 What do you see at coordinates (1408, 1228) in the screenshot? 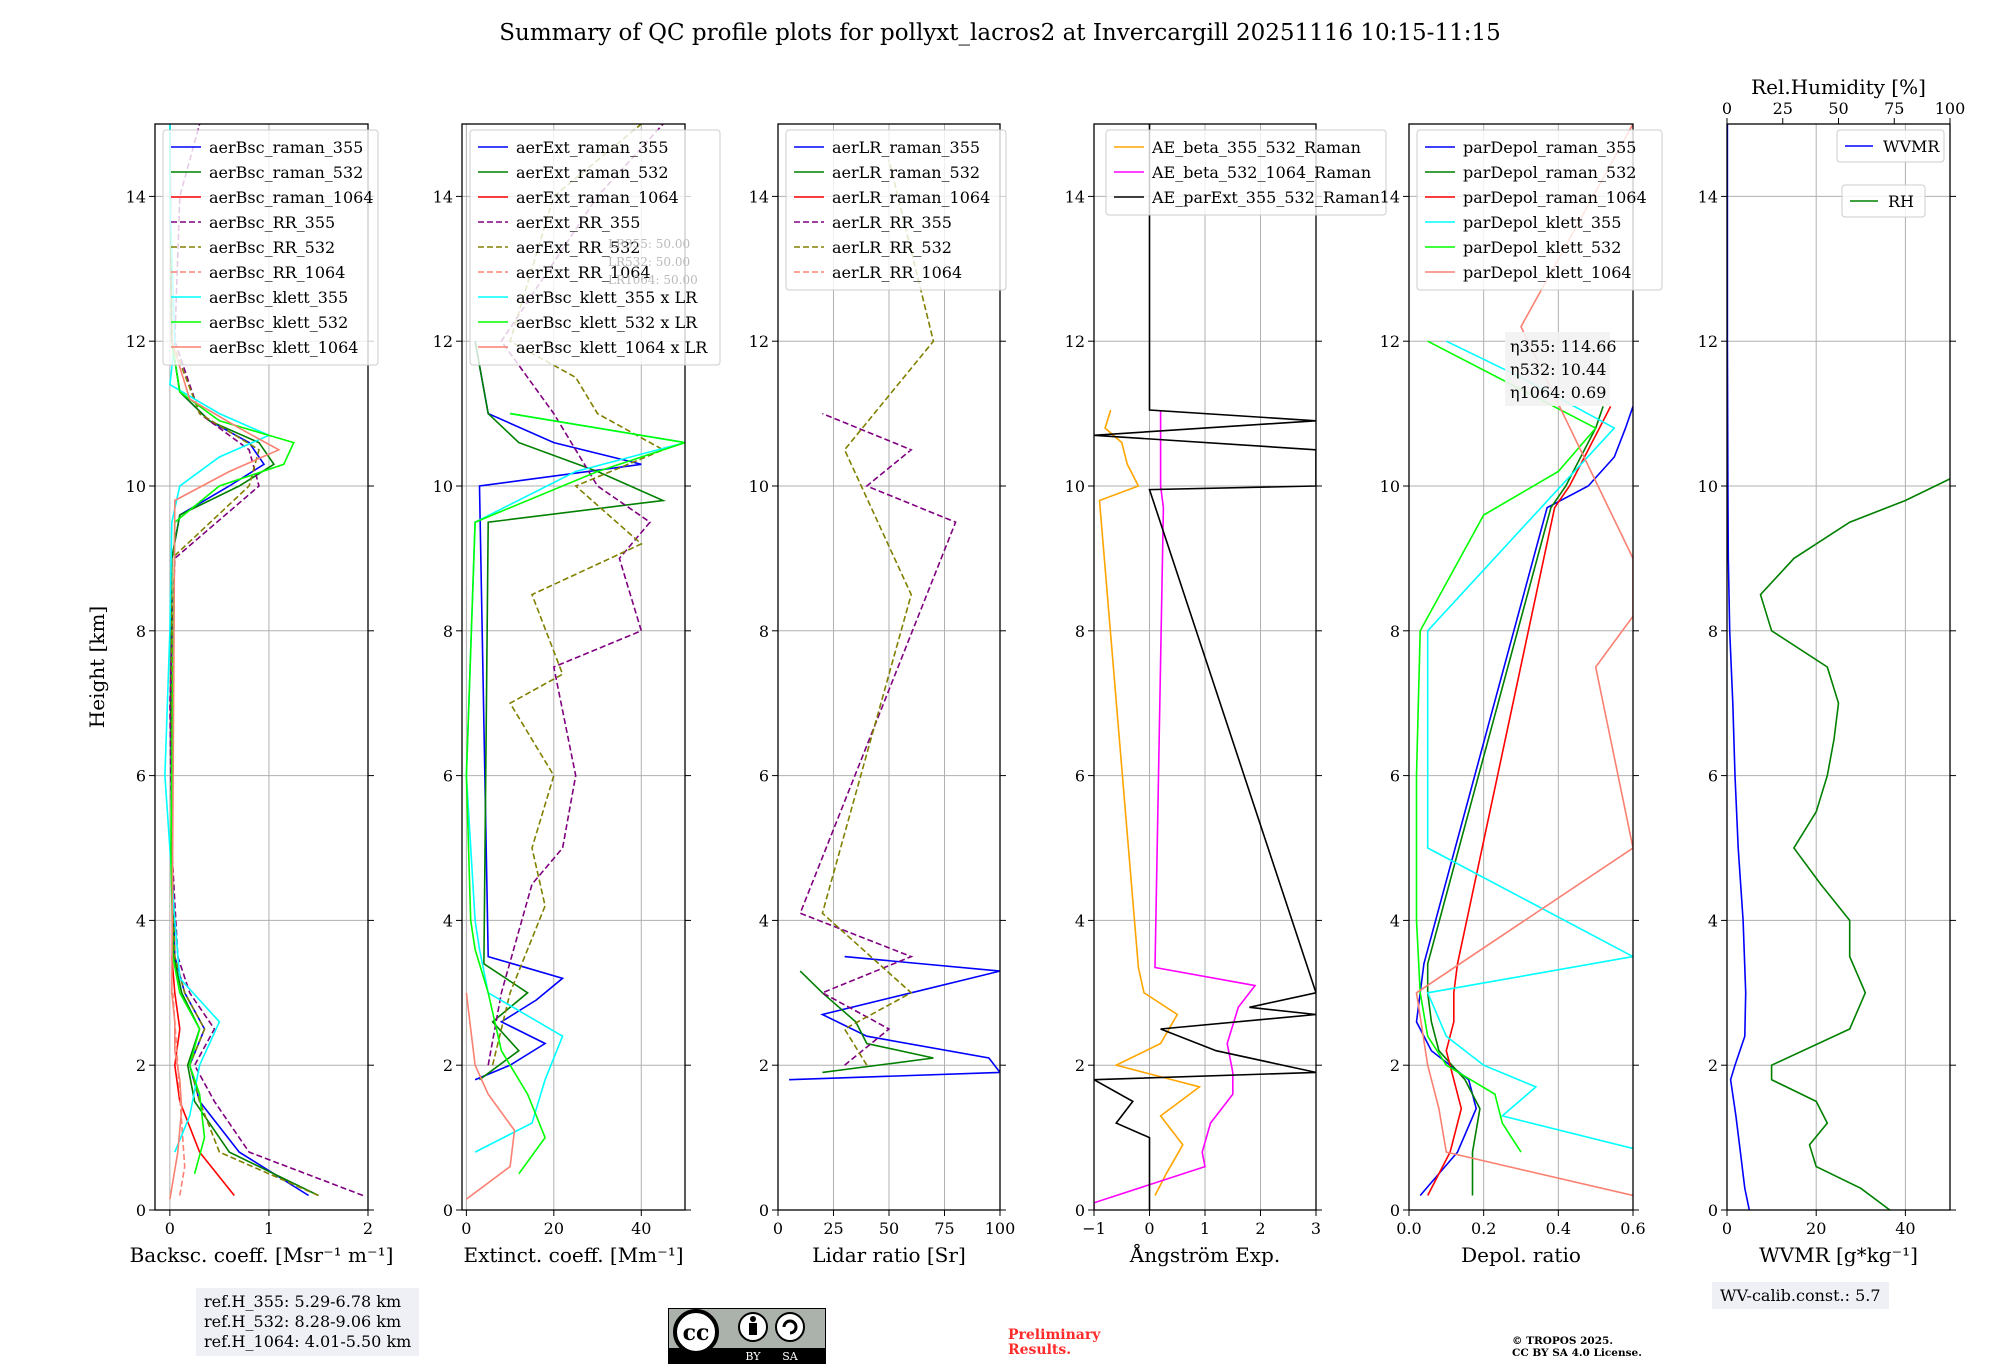
I see `x-tick-label: 0.0` at bounding box center [1408, 1228].